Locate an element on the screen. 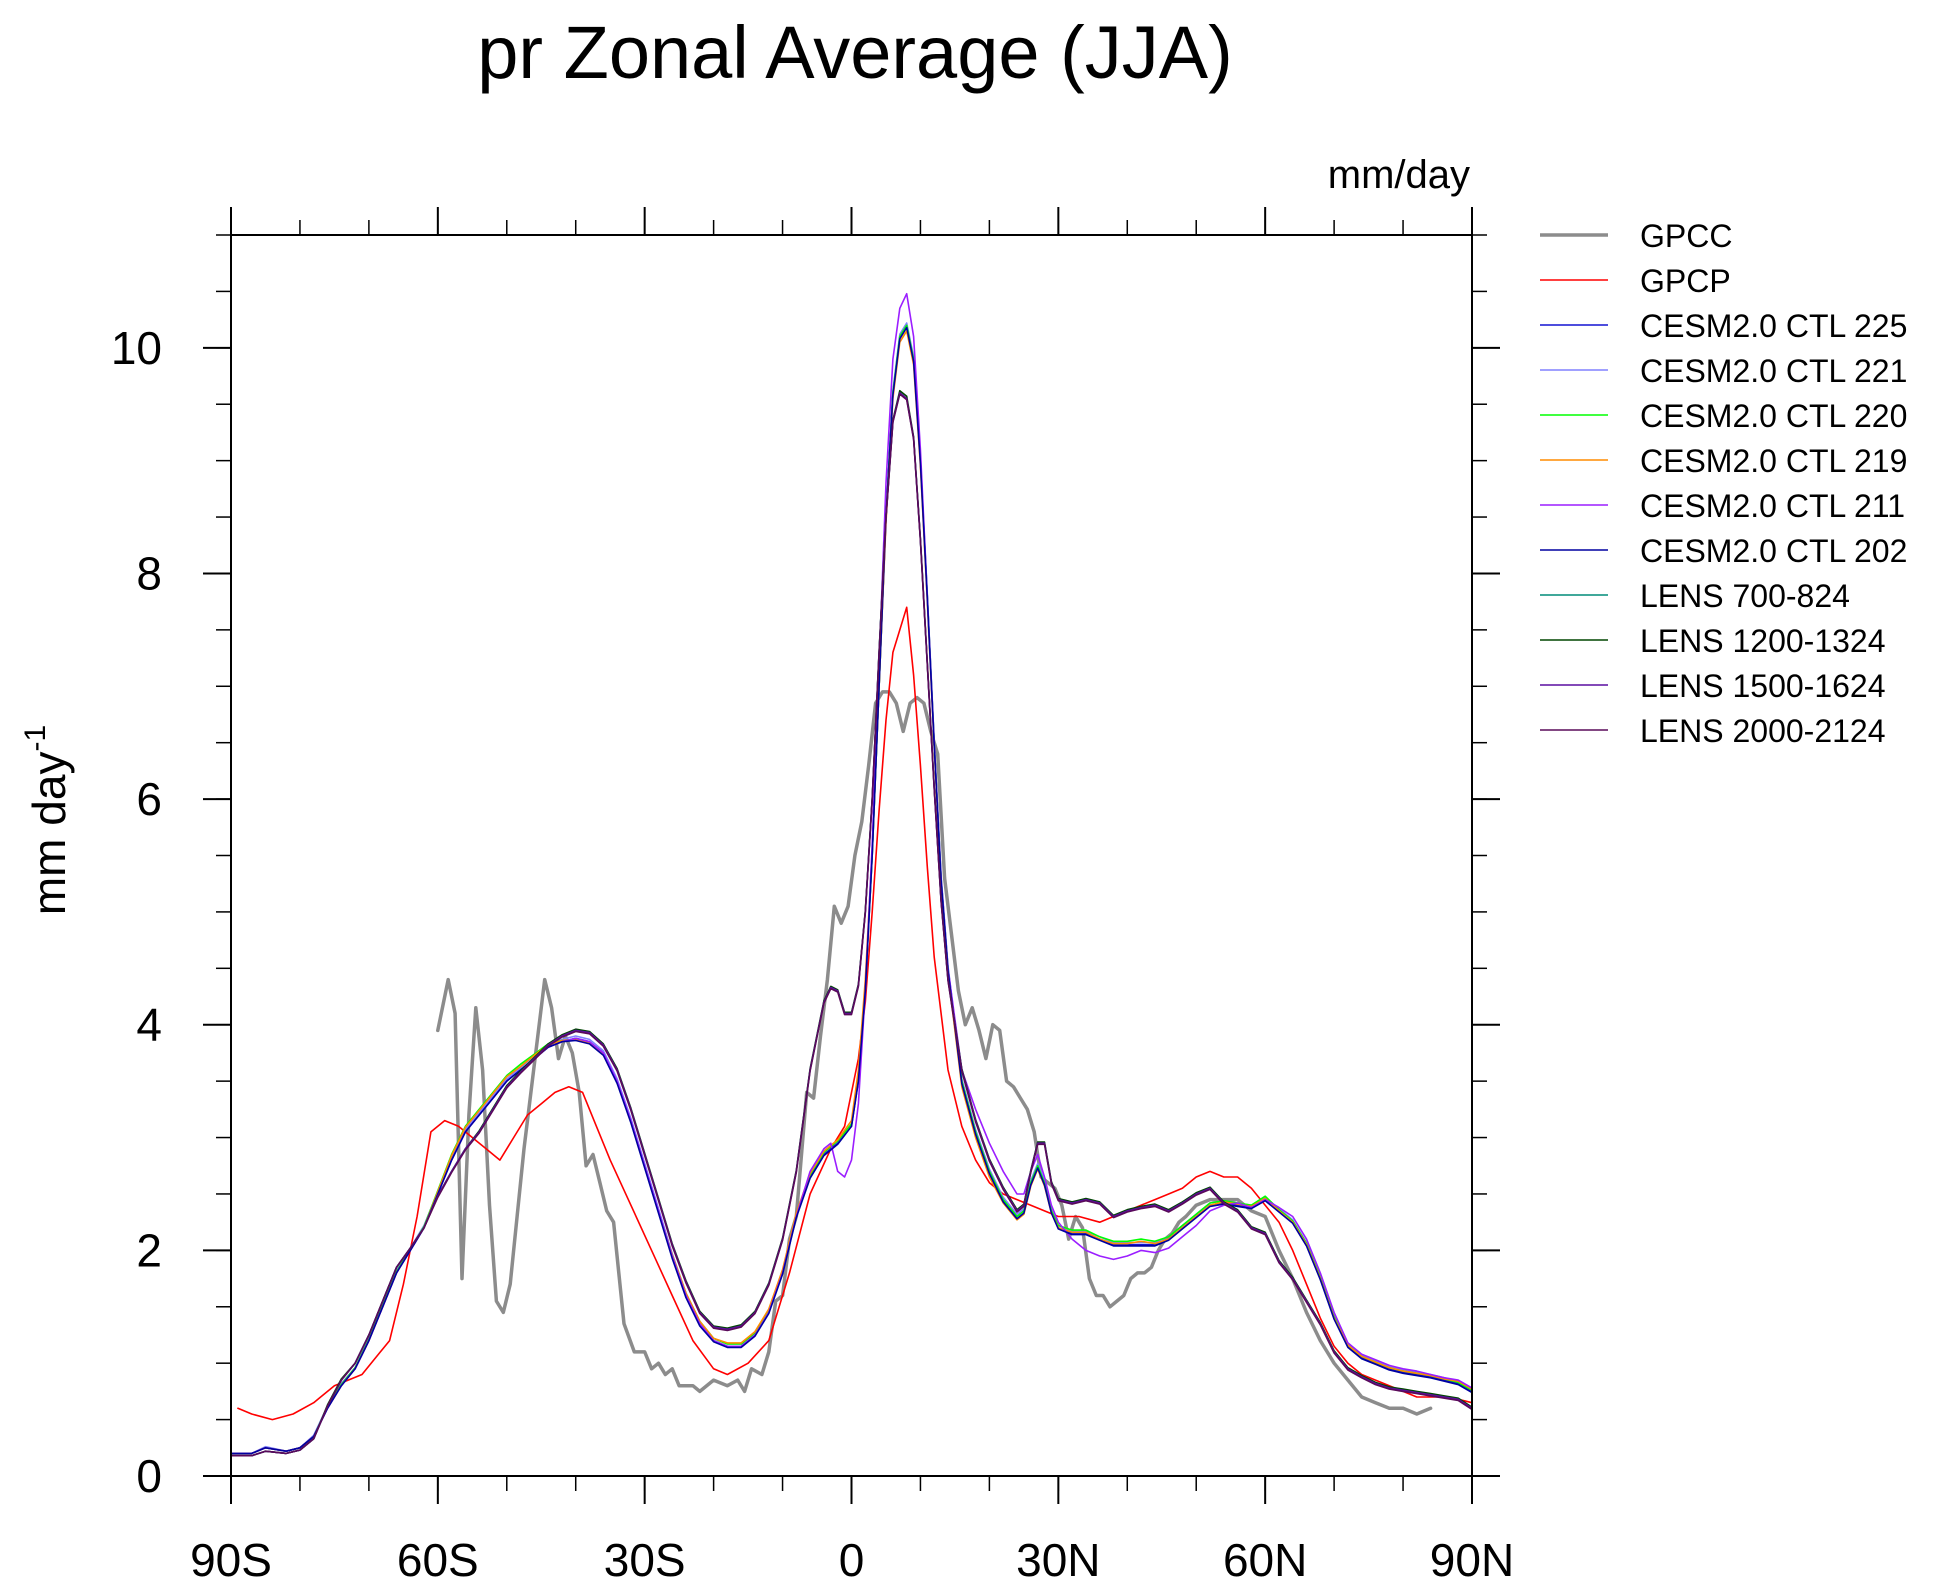 Image resolution: width=1954 pixels, height=1595 pixels. legend-item-cesm2-0-ctl-221: CESM2.0 CTL 221 is located at coordinates (1723, 371).